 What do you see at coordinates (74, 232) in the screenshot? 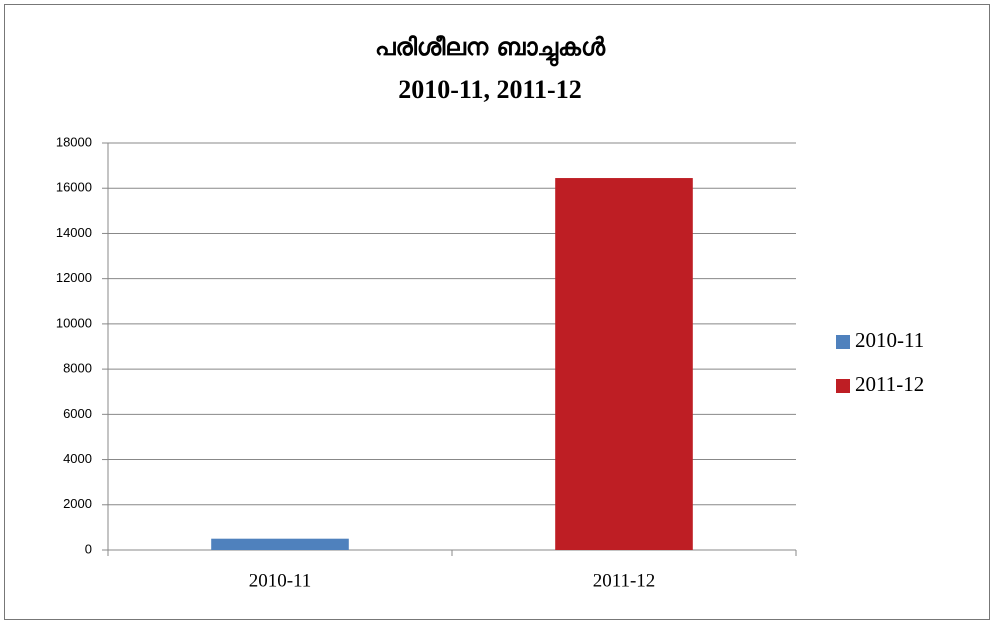
I see `y-tick-label: 14000` at bounding box center [74, 232].